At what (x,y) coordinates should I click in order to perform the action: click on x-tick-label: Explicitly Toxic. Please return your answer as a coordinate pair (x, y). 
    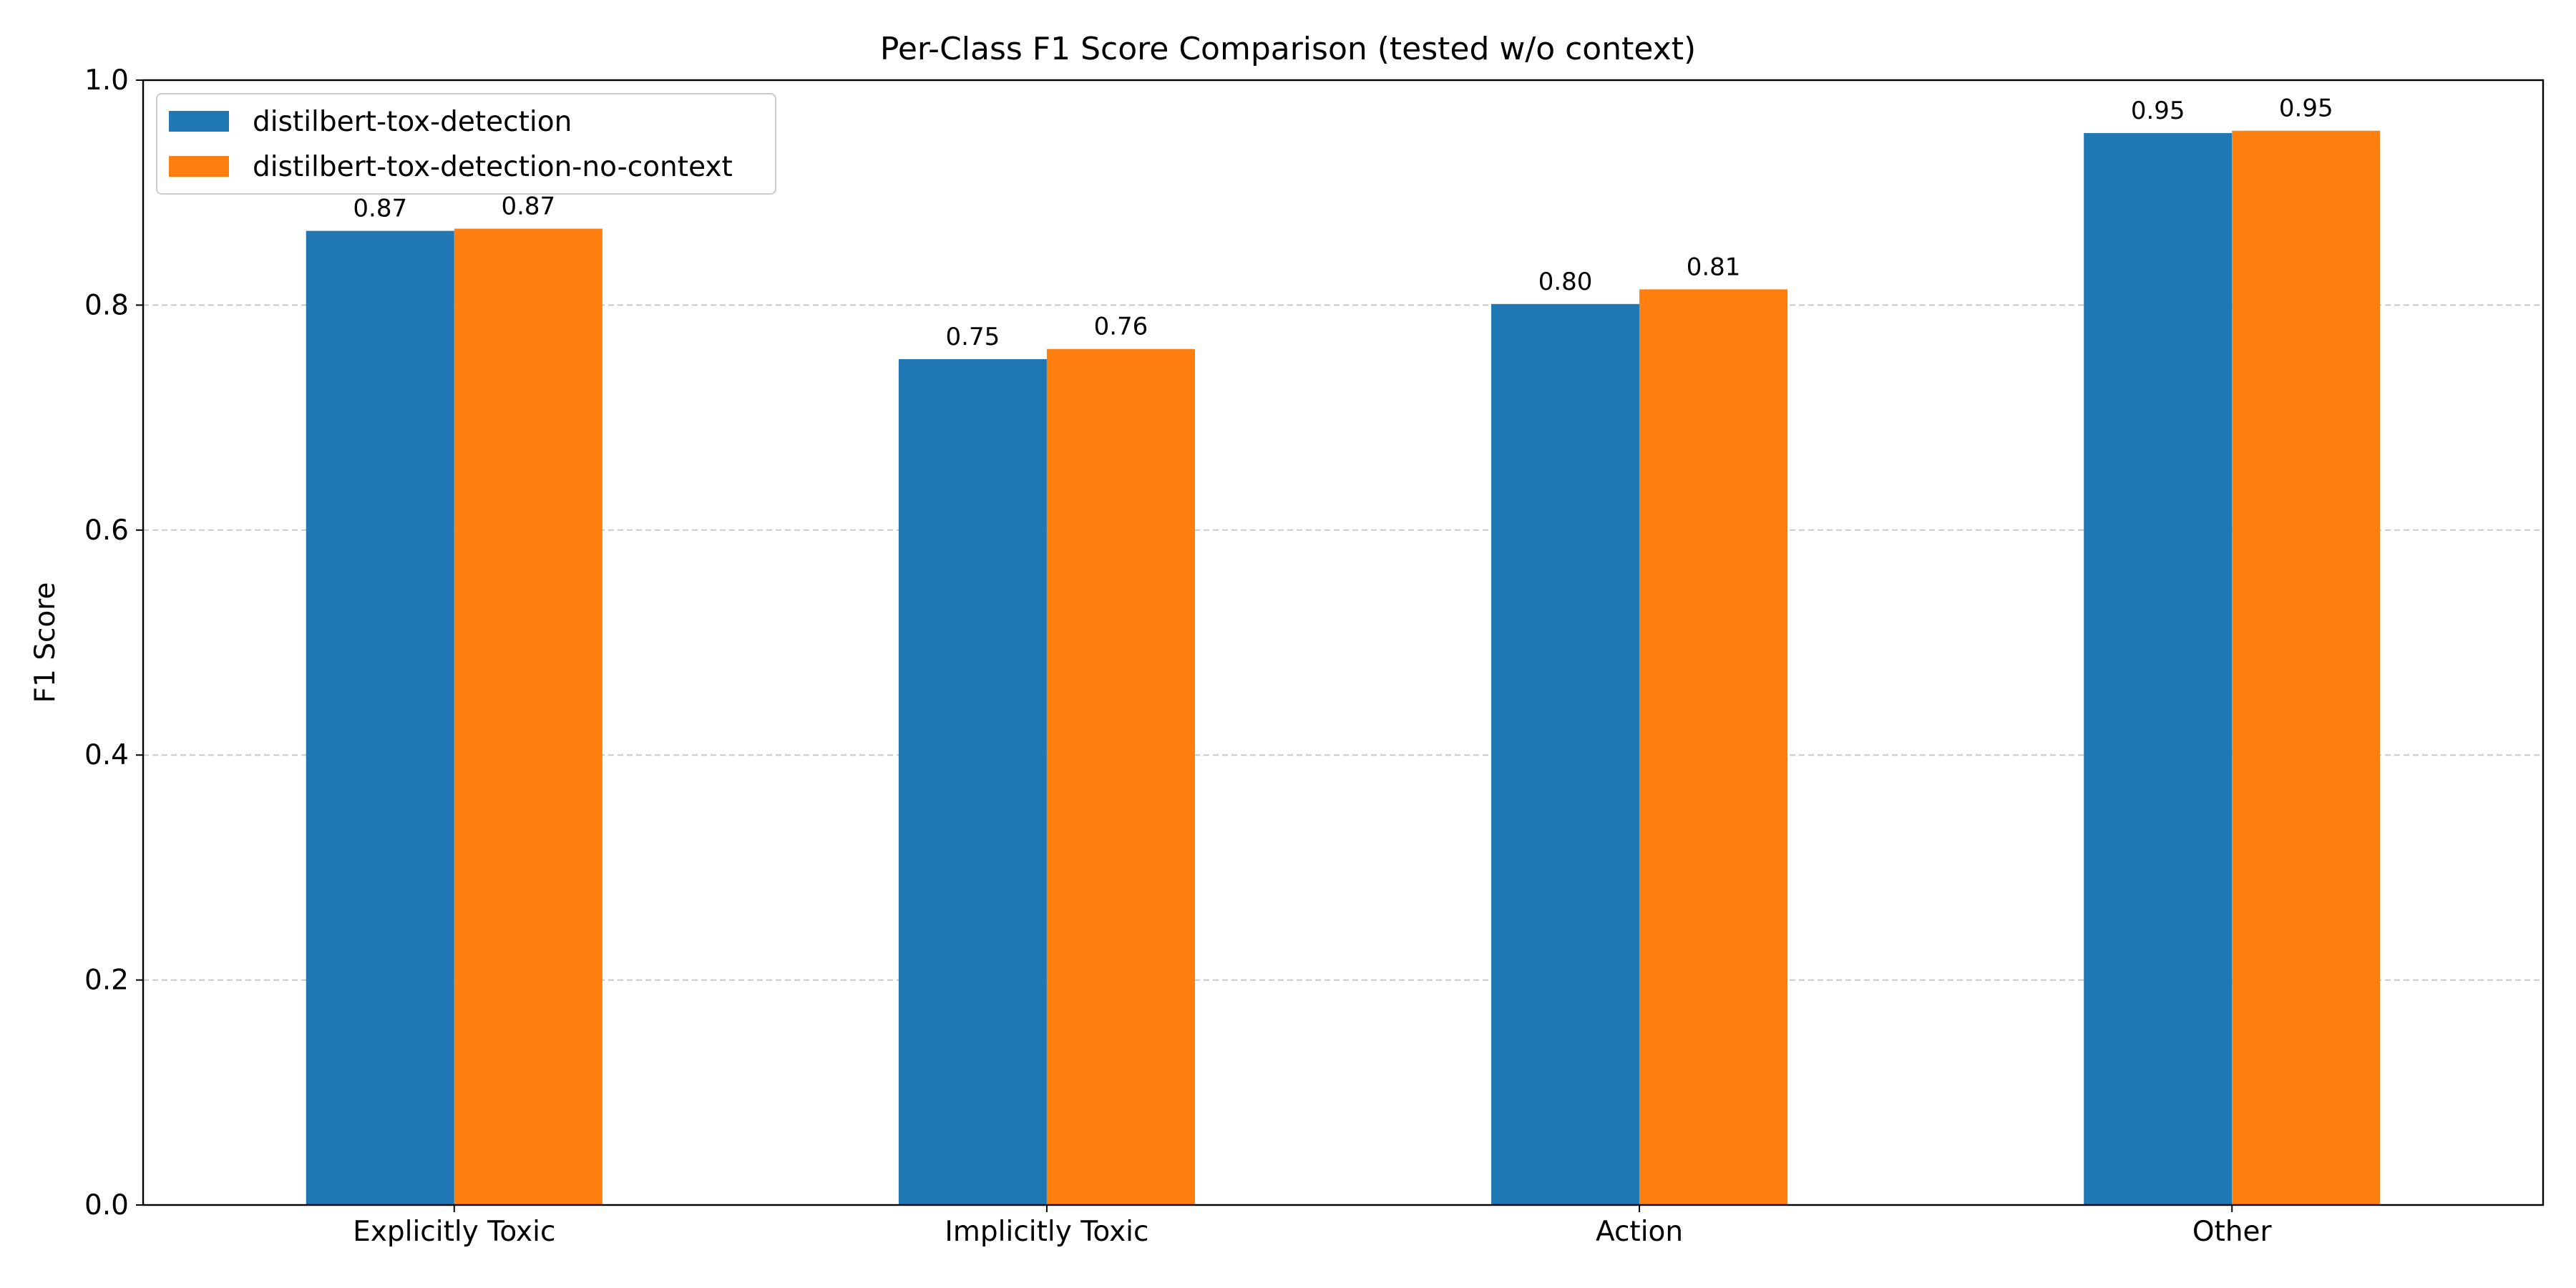
    Looking at the image, I should click on (454, 1232).